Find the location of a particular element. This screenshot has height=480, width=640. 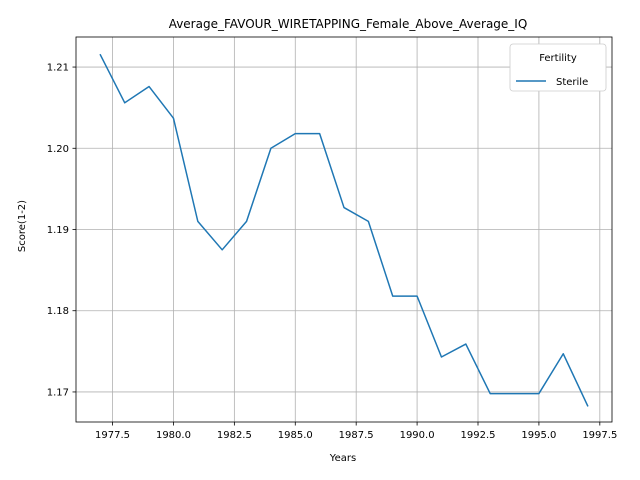

legend-title: Fertility is located at coordinates (558, 58).